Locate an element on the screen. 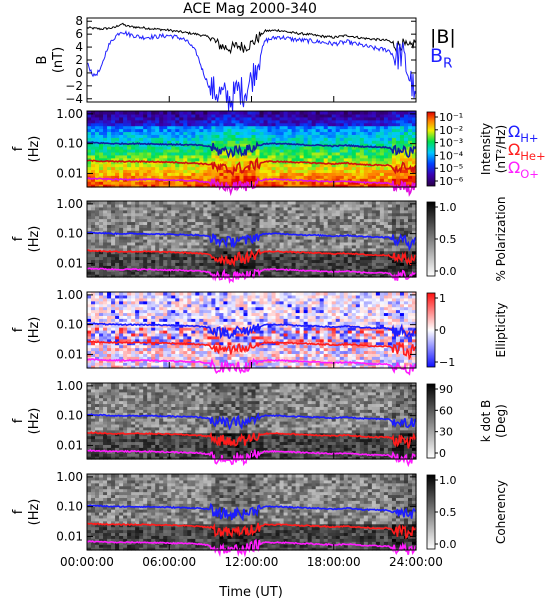 The image size is (550, 600). colorbar-tick-label: 10⁻² is located at coordinates (451, 130).